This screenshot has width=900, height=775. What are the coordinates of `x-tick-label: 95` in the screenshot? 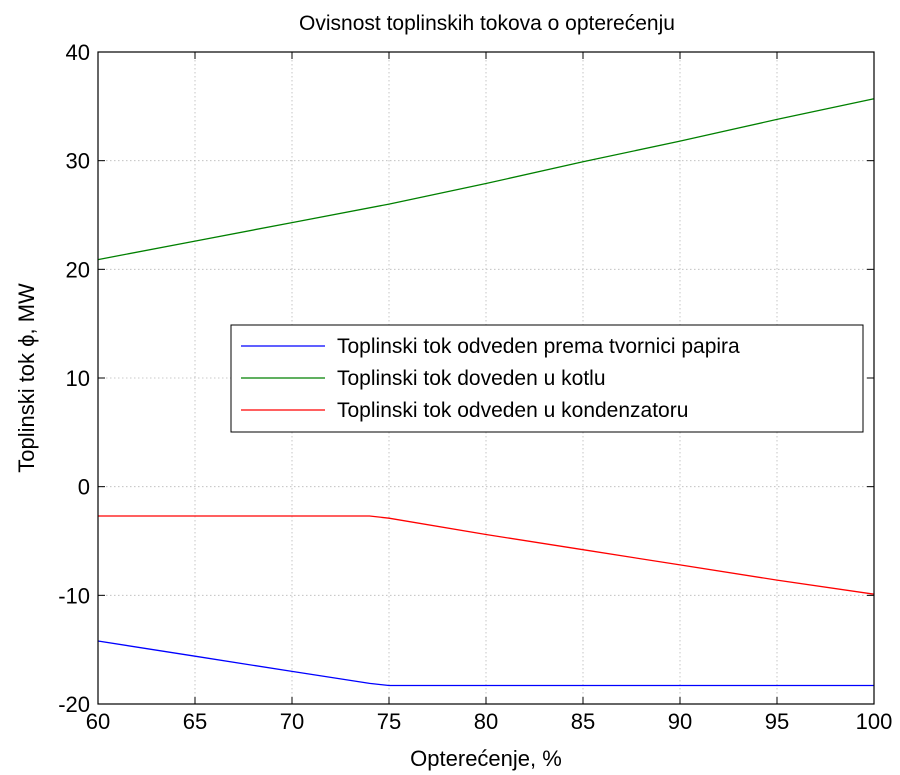 It's located at (777, 721).